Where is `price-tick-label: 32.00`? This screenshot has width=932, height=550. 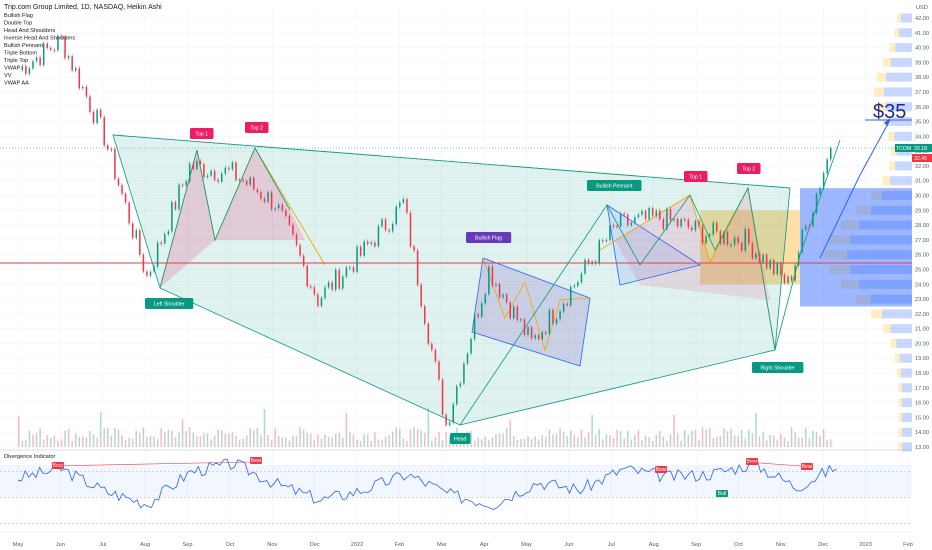 price-tick-label: 32.00 is located at coordinates (922, 167).